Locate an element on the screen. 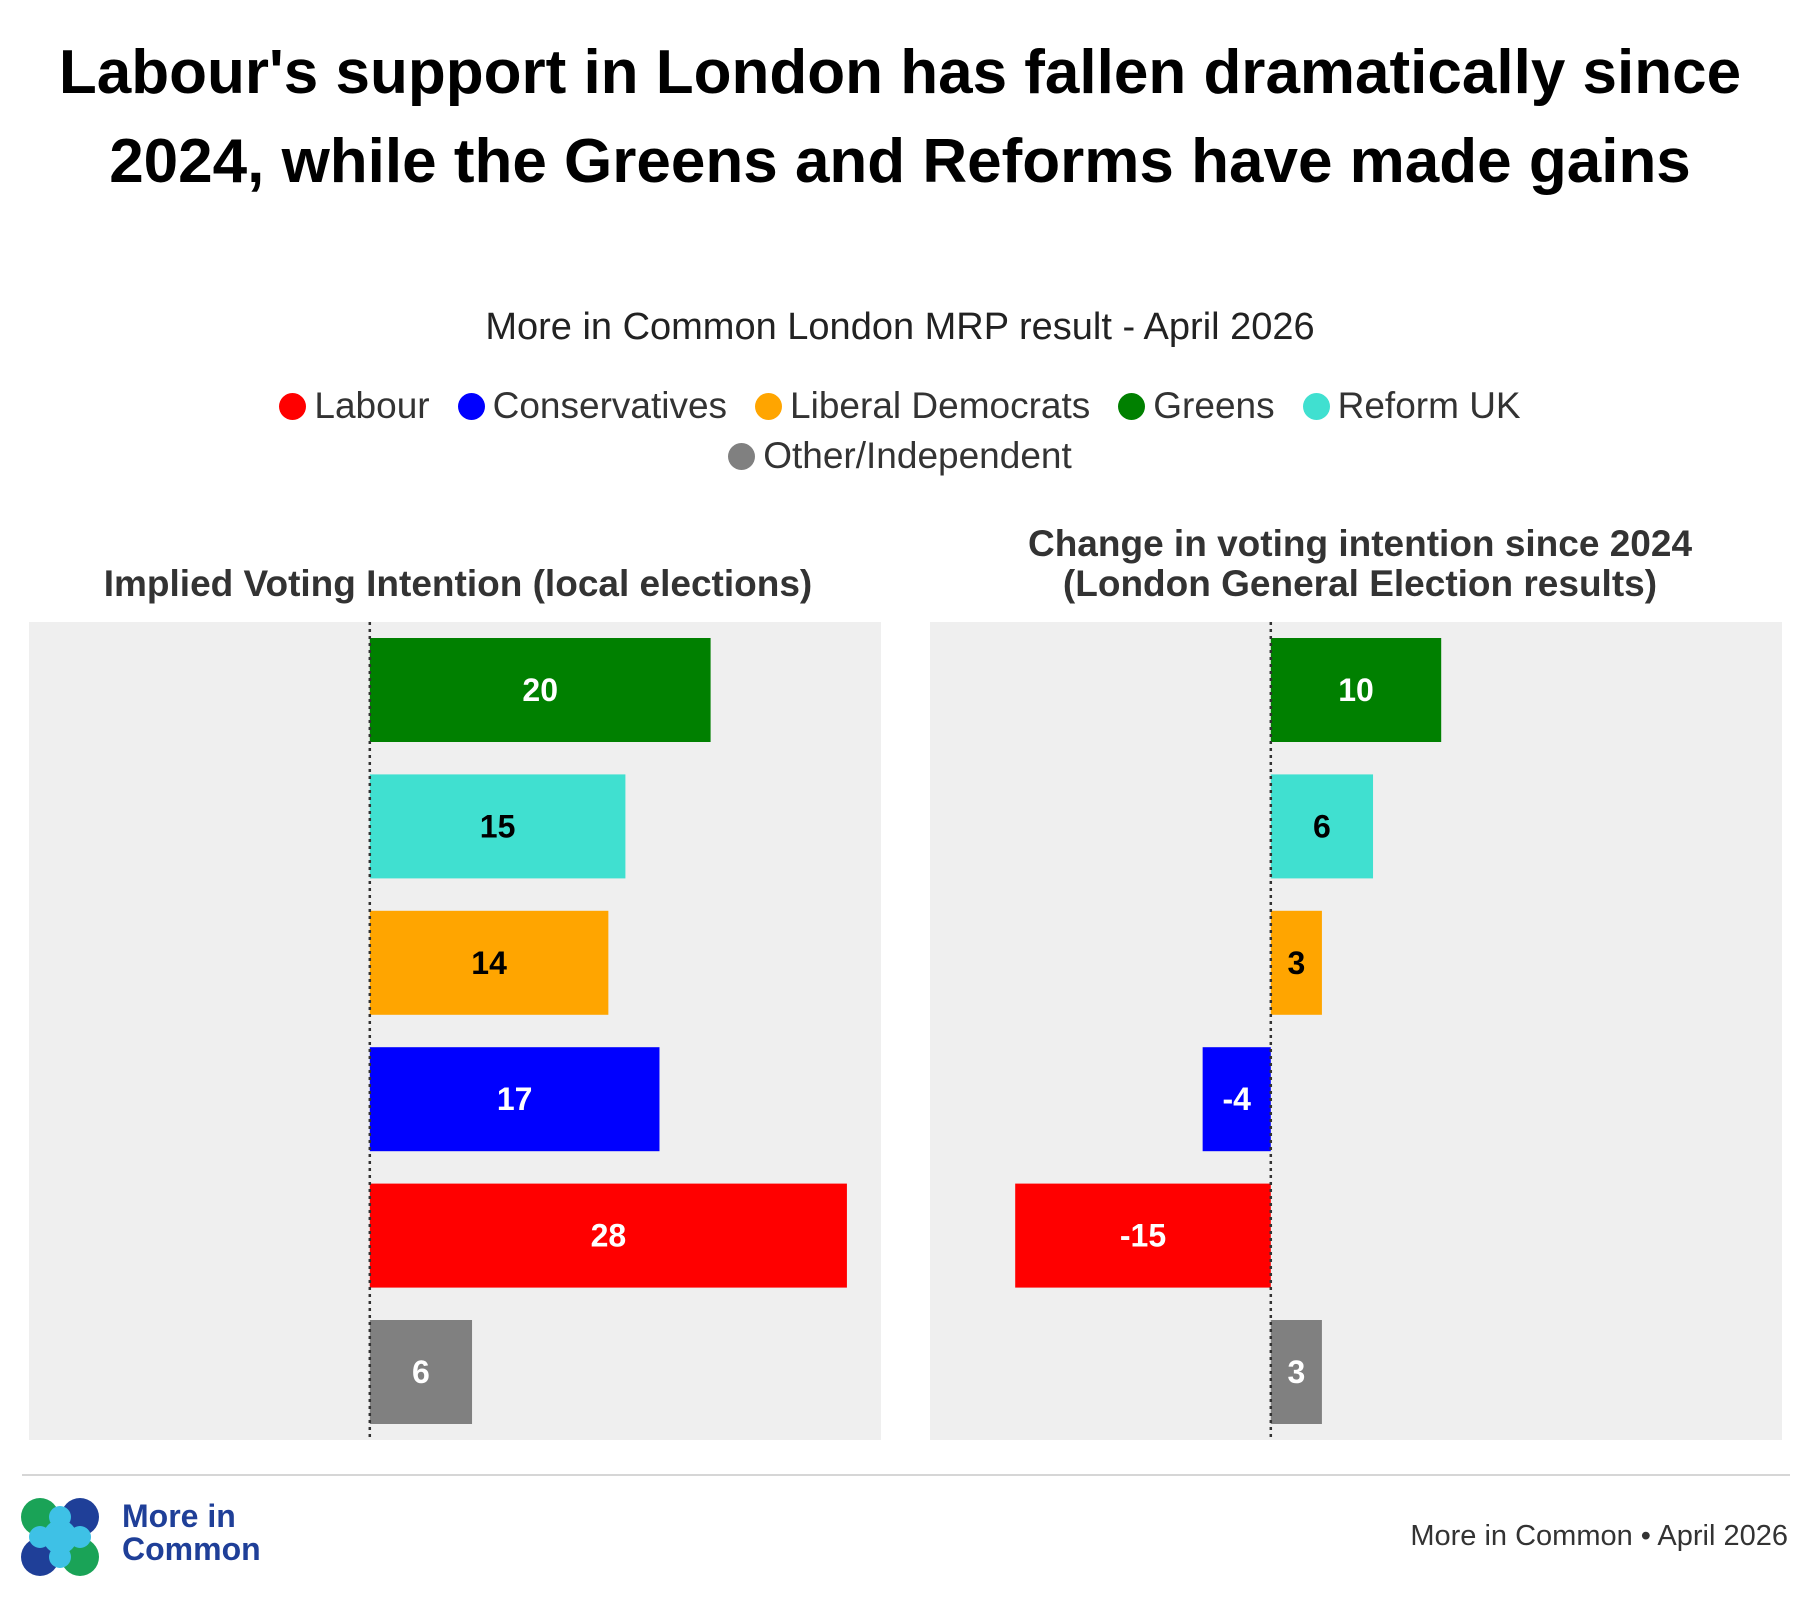 The width and height of the screenshot is (1800, 1600). brand-name: More in Common is located at coordinates (191, 1533).